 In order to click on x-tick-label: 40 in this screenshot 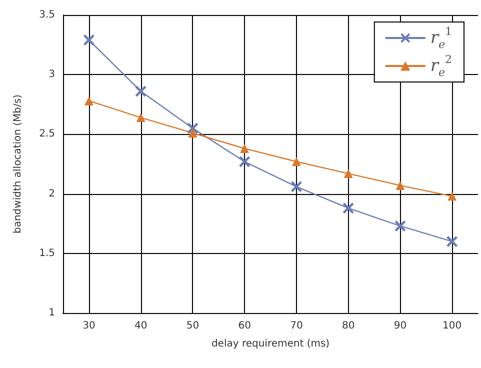, I will do `click(141, 326)`.